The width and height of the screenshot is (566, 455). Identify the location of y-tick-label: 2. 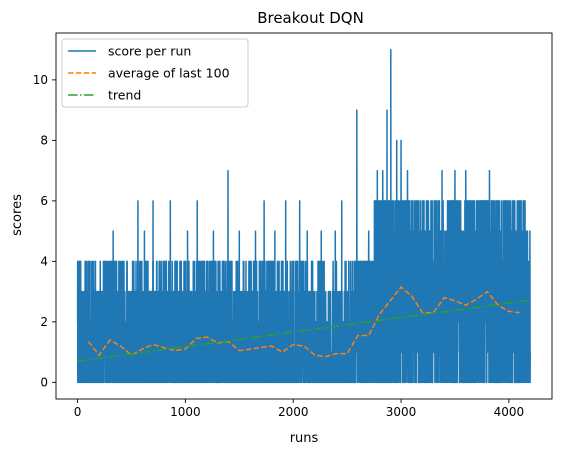
(44, 322).